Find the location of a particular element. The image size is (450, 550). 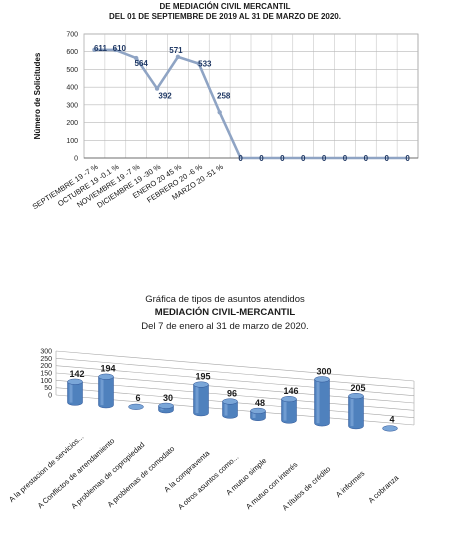

bar-chart-title-line-1: Gráfica de tipos de asuntos atendidos is located at coordinates (225, 299).